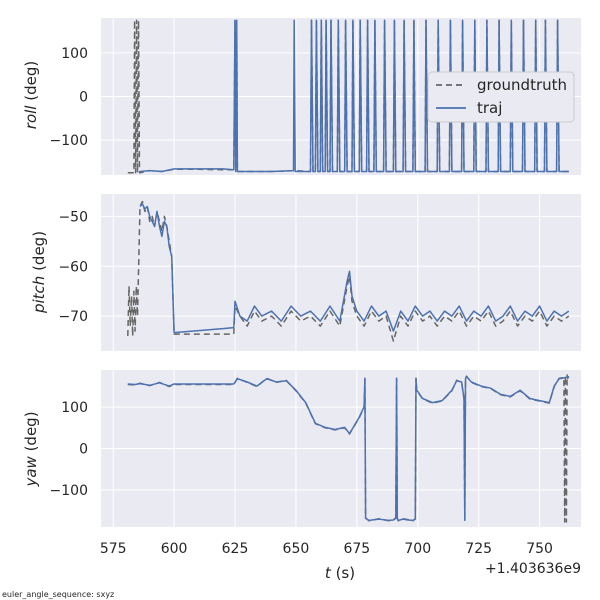 Image resolution: width=600 pixels, height=600 pixels. I want to click on x-tick-label: 625, so click(235, 549).